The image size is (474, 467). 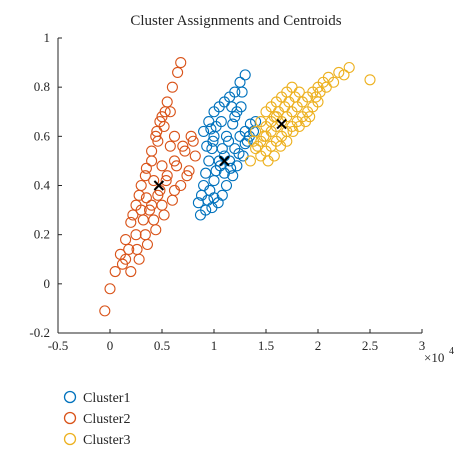 I want to click on legend-item-cluster2: Cluster2, so click(x=96, y=419).